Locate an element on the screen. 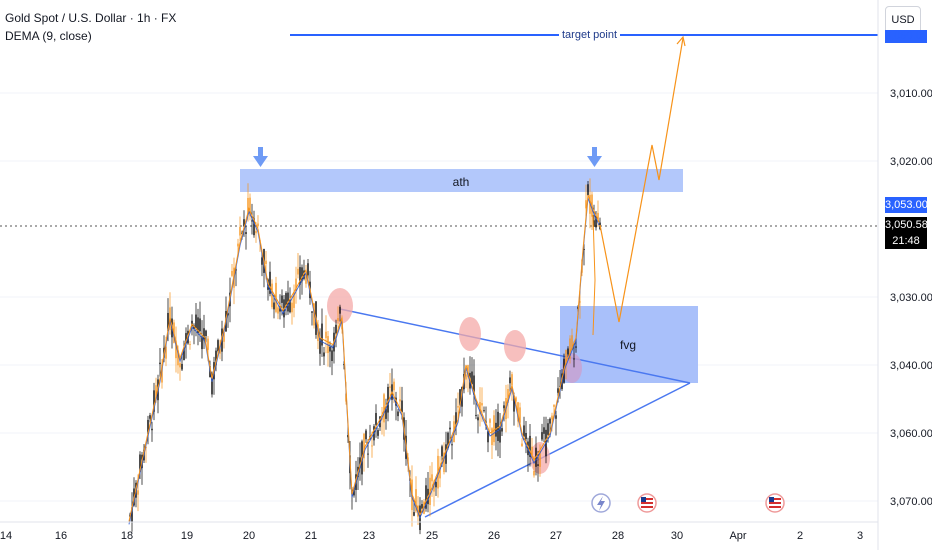  ath-zone is located at coordinates (461, 180).